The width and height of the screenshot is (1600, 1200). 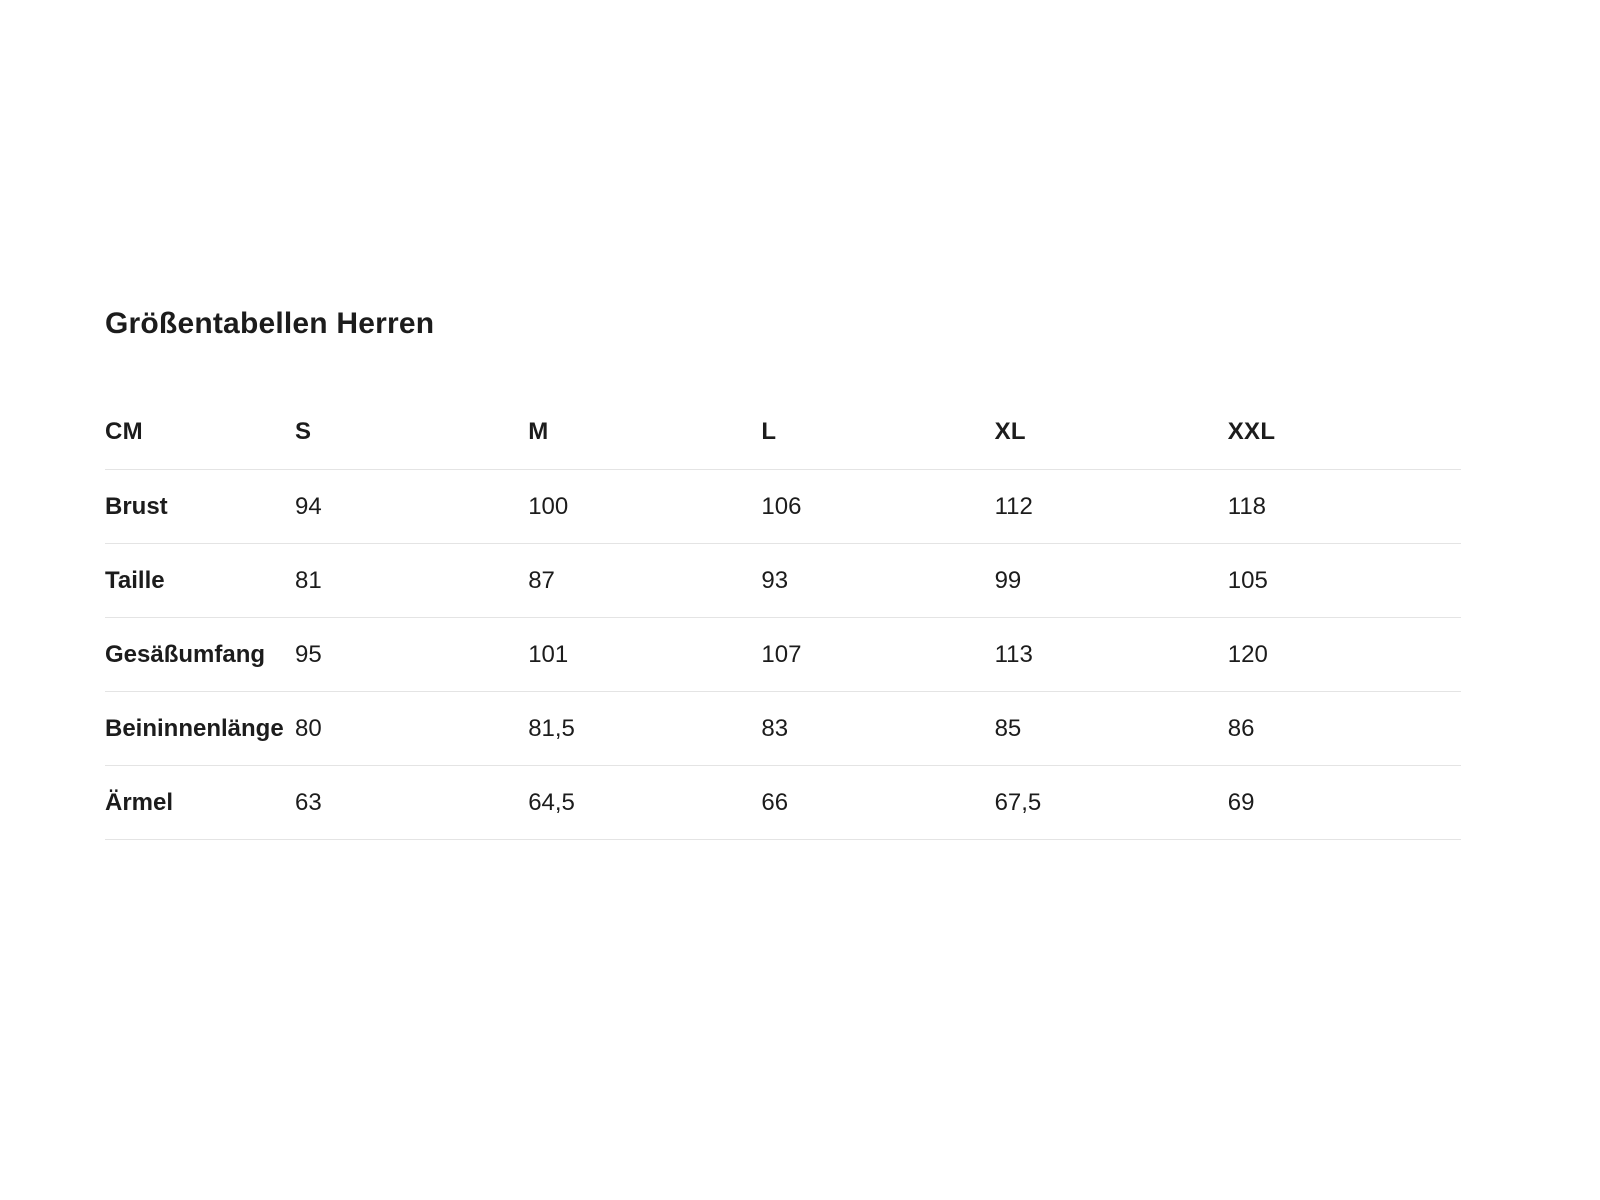 I want to click on column-header-xl: XL, so click(x=1111, y=444).